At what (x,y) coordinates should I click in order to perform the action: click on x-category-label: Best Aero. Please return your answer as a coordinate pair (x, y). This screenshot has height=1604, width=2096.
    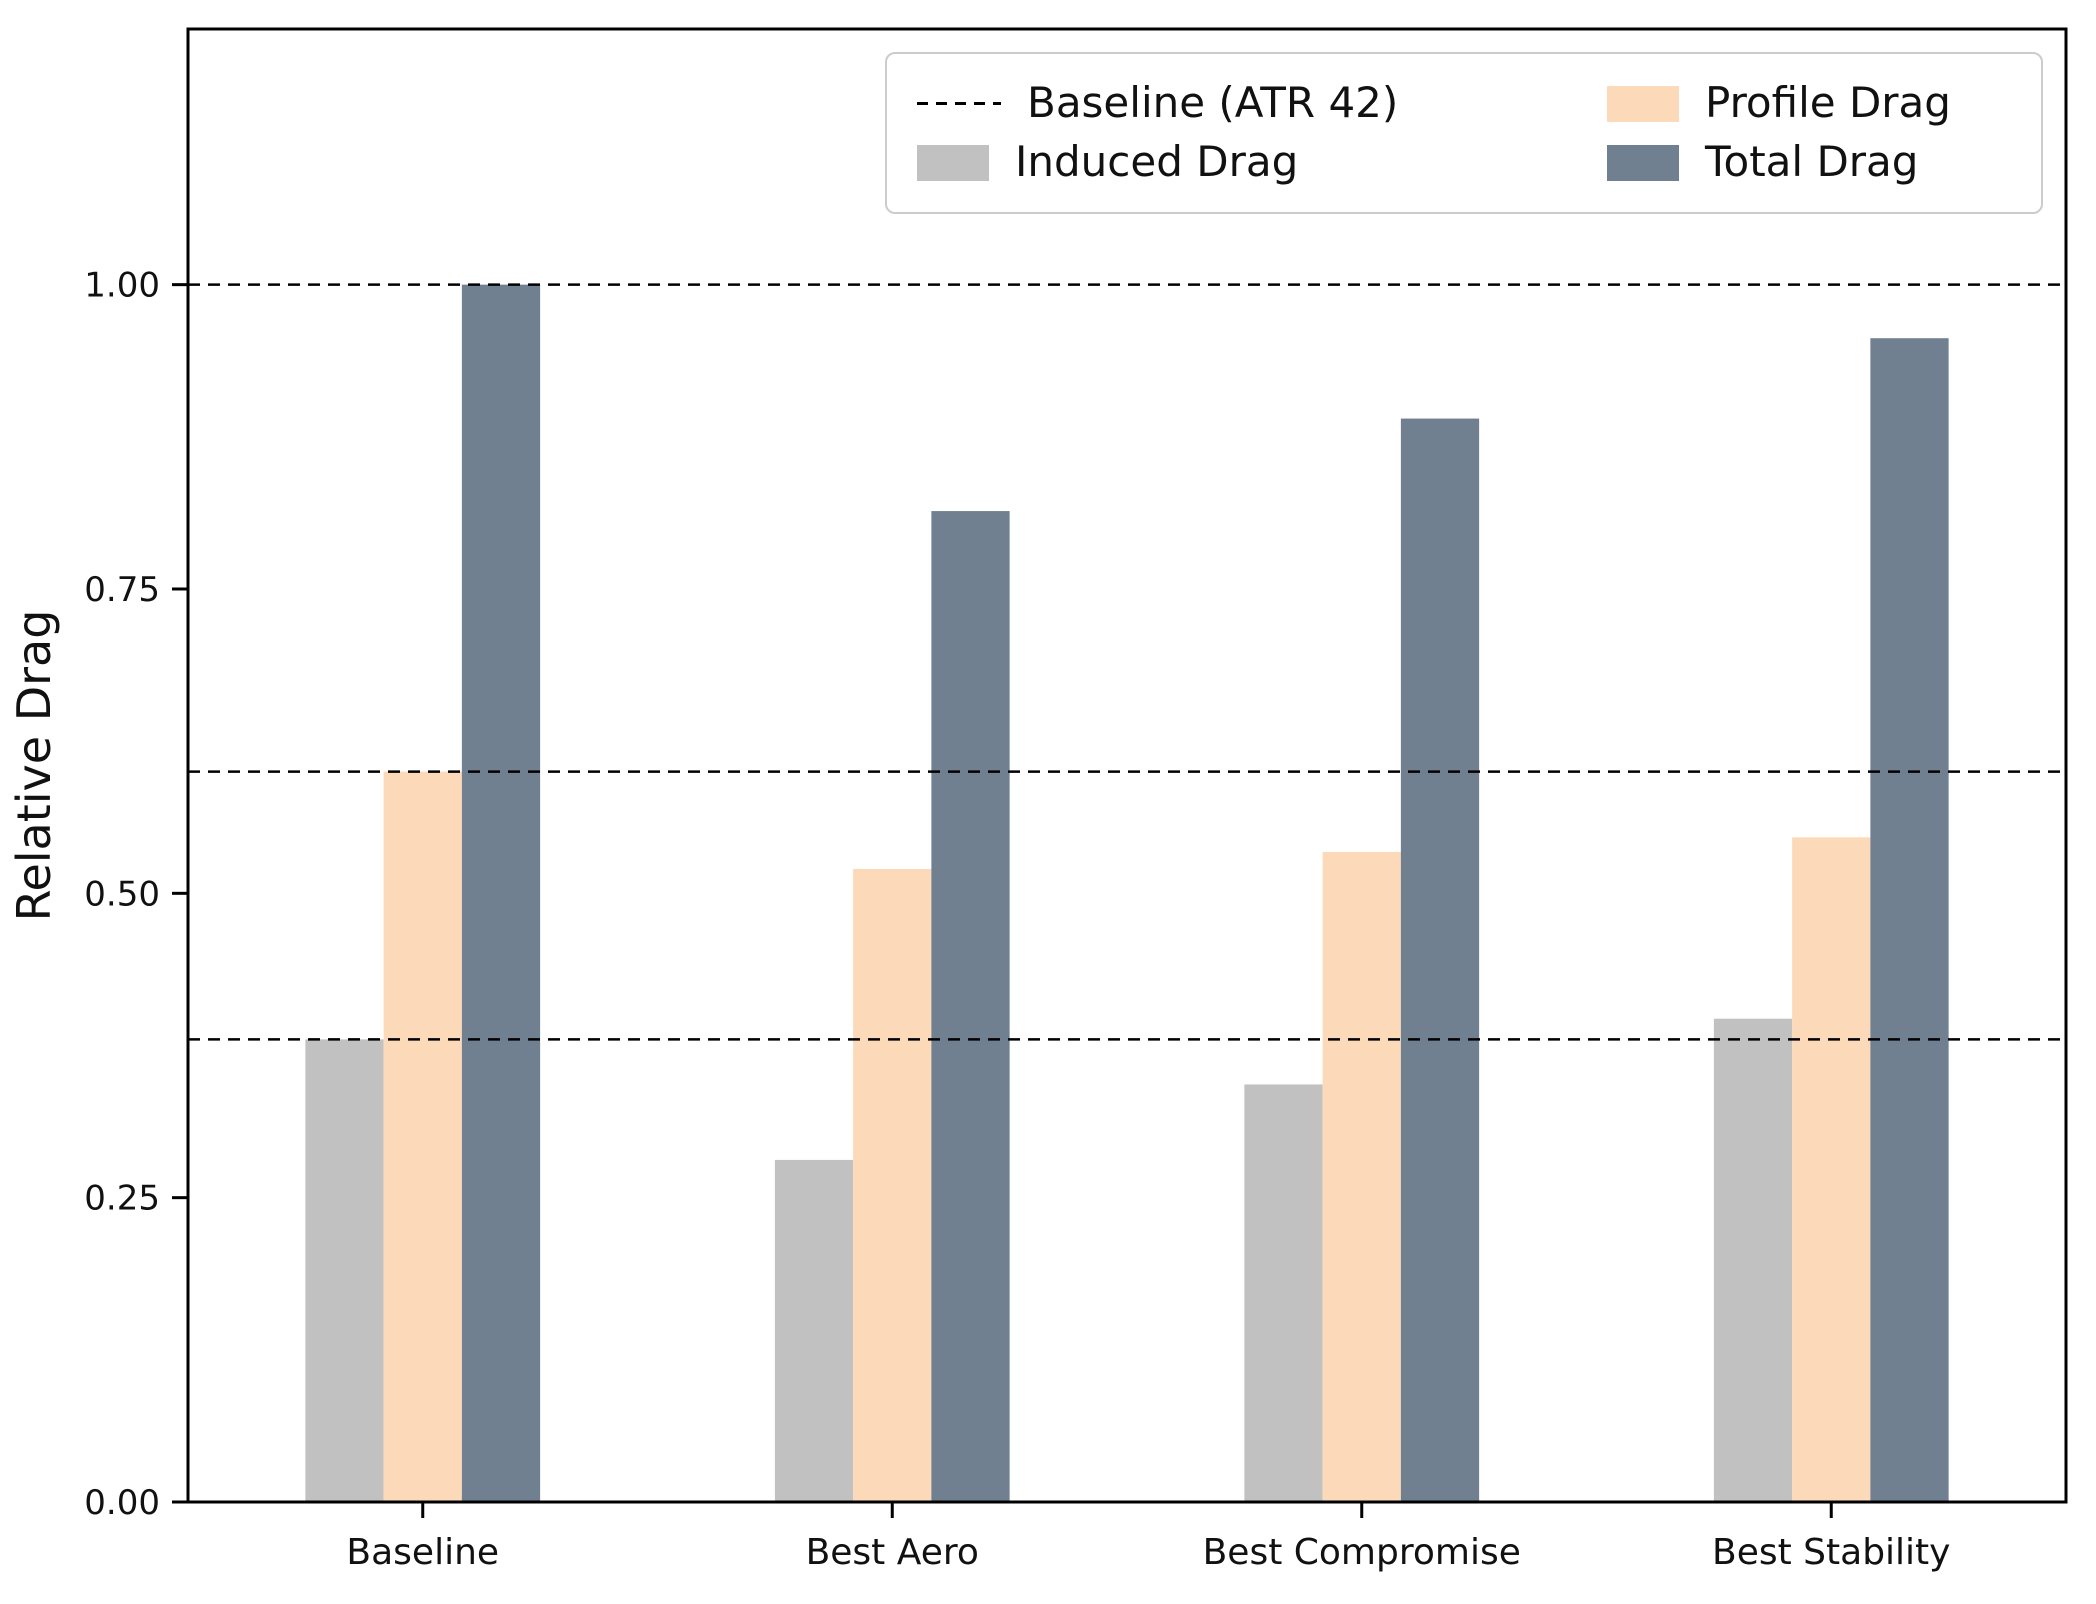
    Looking at the image, I should click on (892, 1552).